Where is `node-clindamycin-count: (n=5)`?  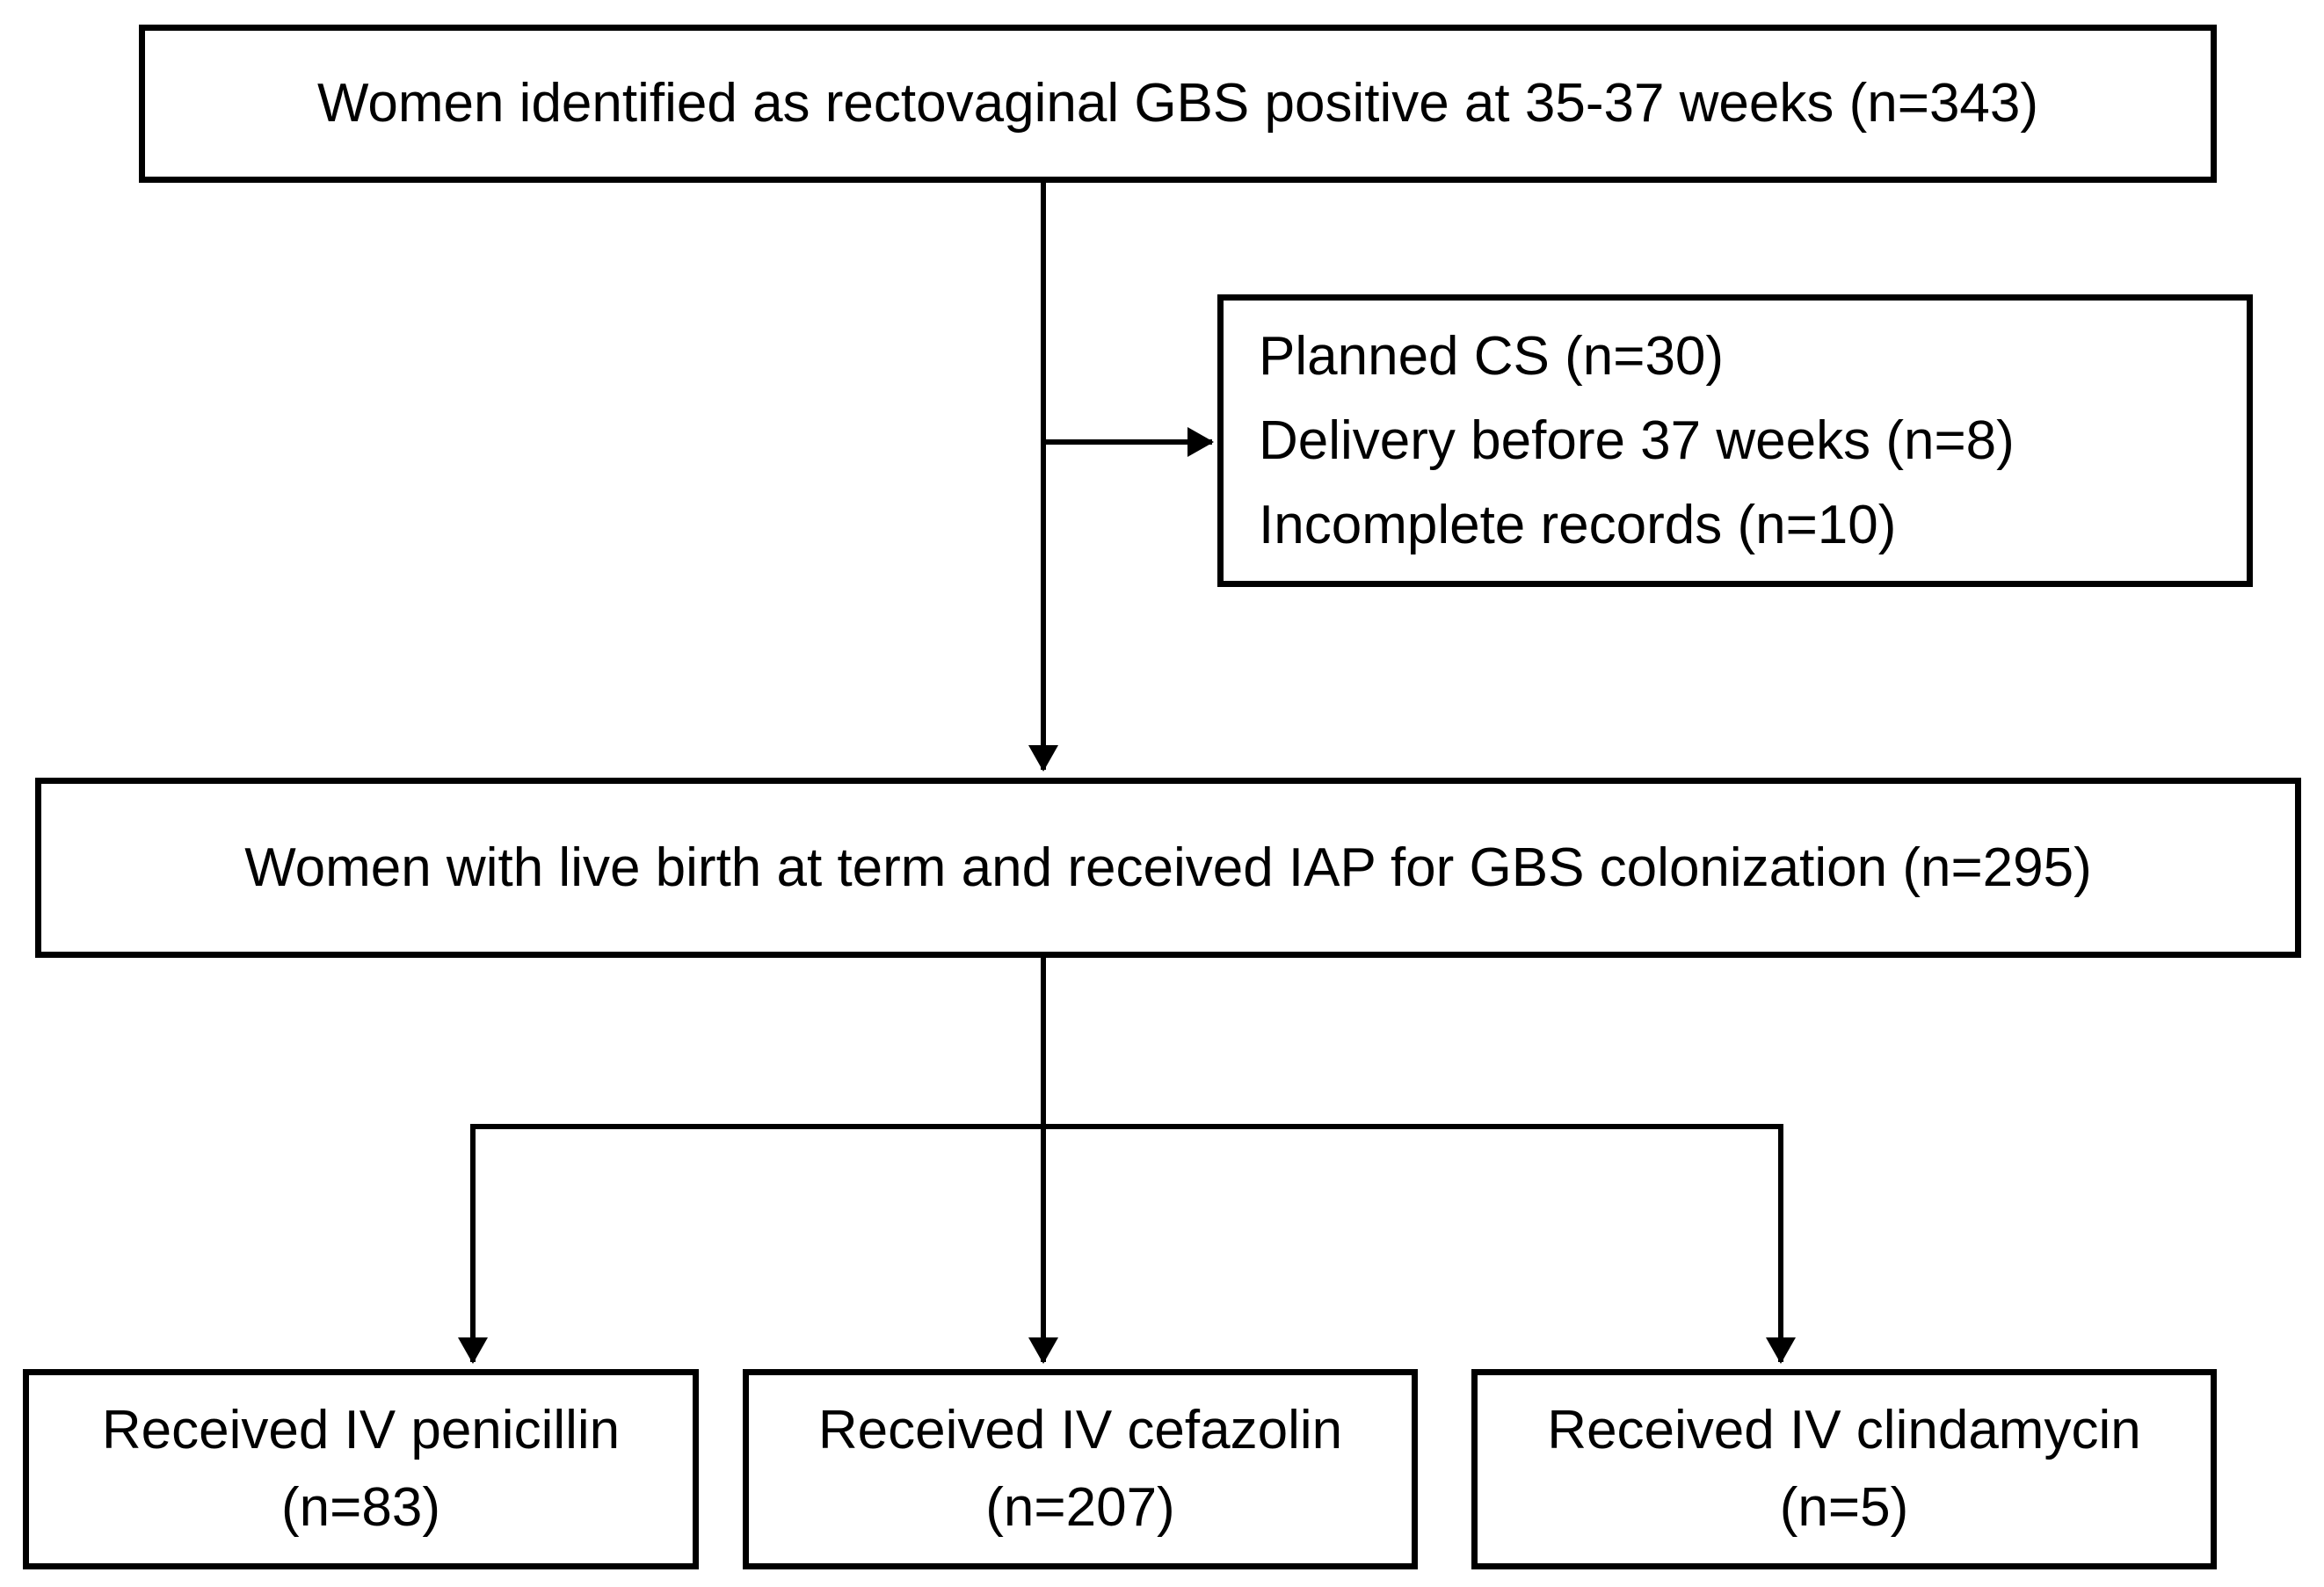 node-clindamycin-count: (n=5) is located at coordinates (1844, 1508).